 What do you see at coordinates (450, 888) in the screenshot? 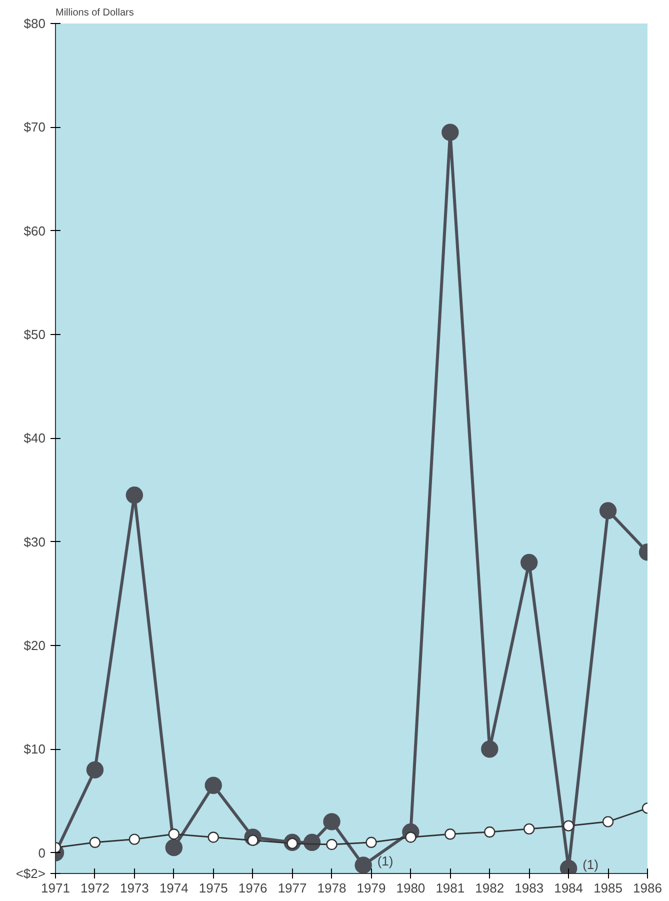
I see `x-tick-label: 1981` at bounding box center [450, 888].